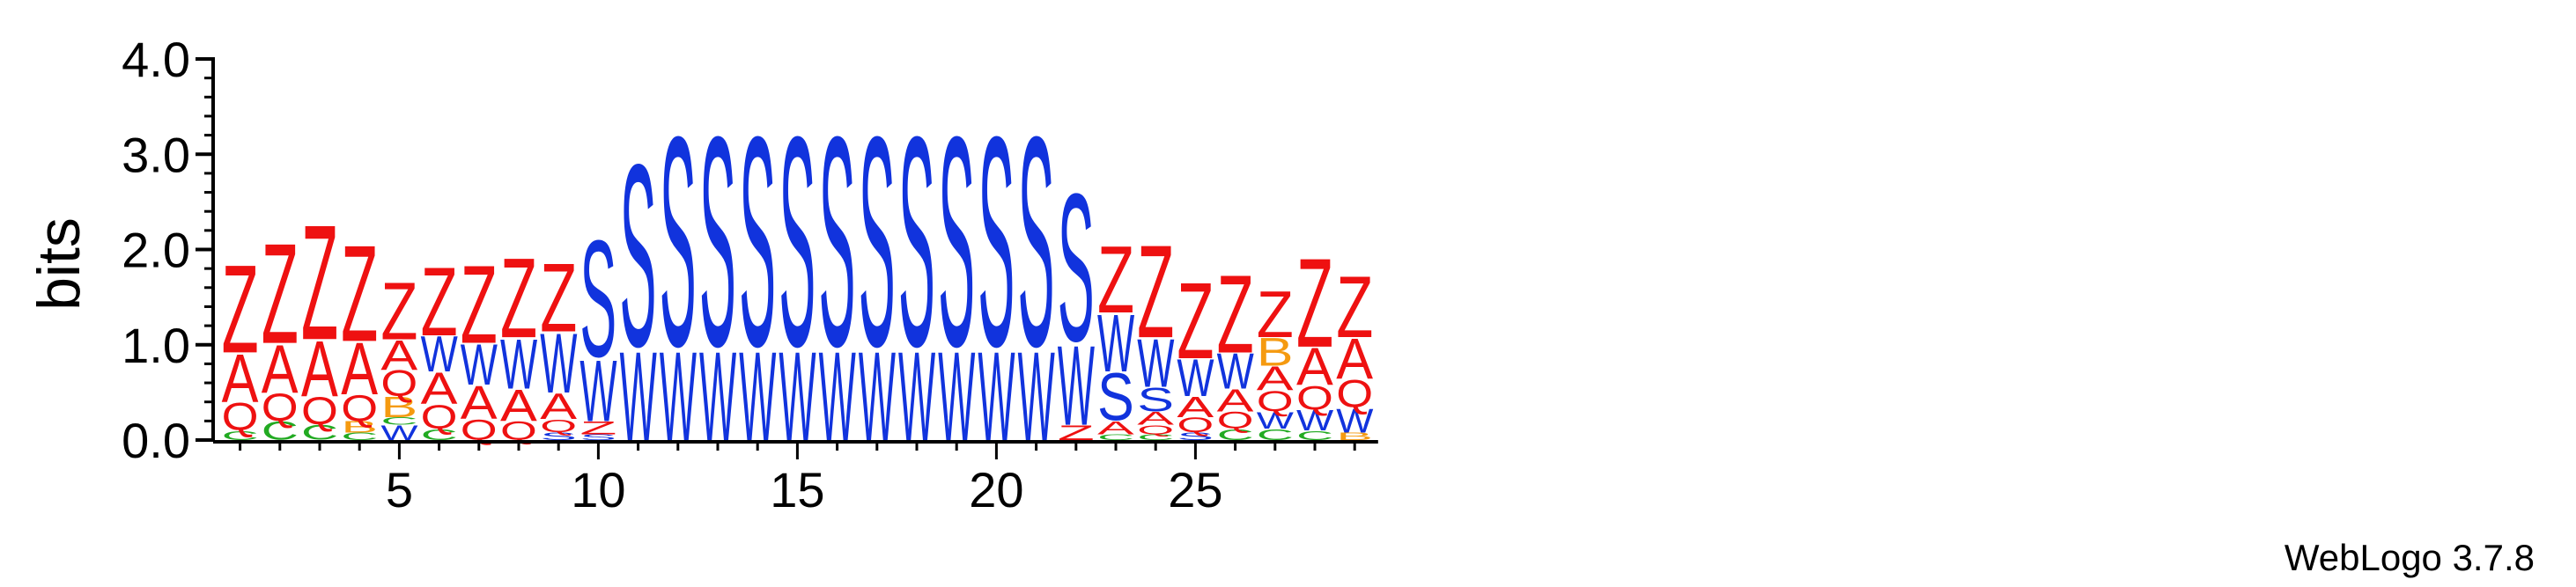 This screenshot has width=2576, height=587. I want to click on logo-column-13: WS, so click(717, 271).